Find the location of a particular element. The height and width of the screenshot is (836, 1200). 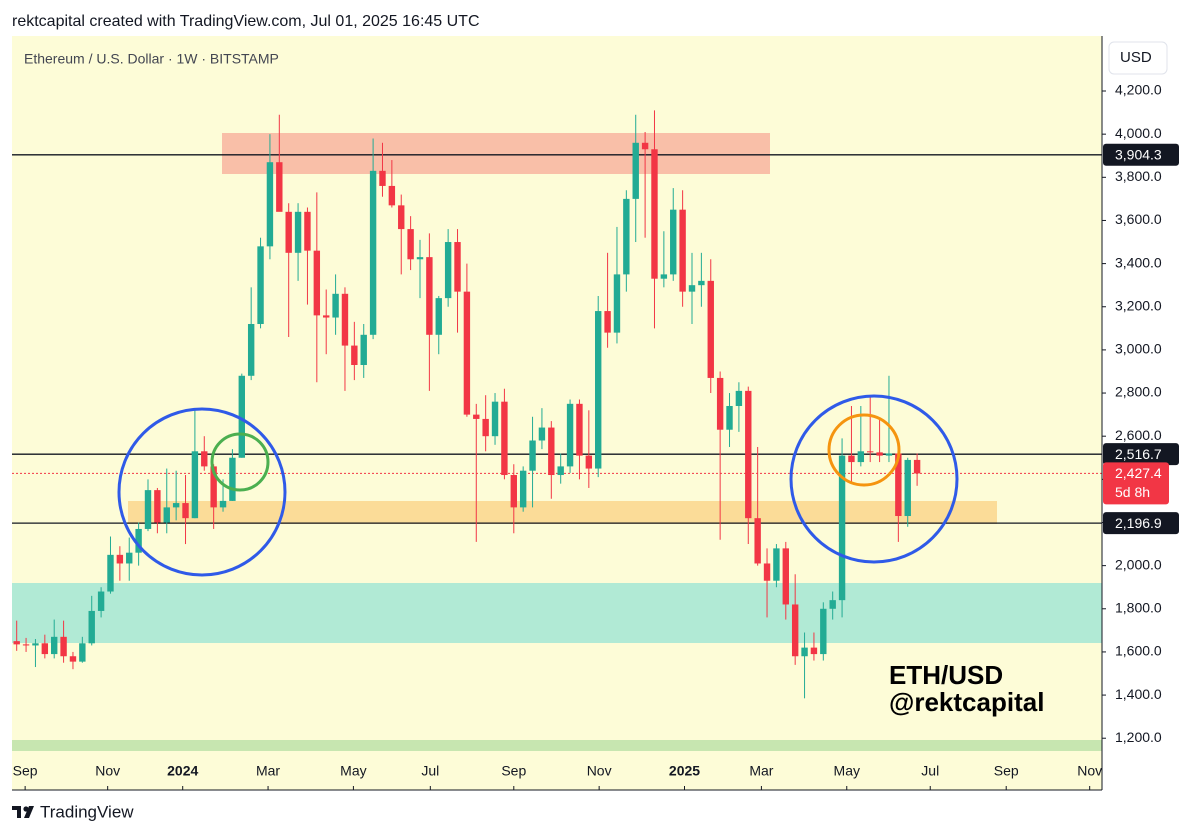

currency-button is located at coordinates (1138, 58).